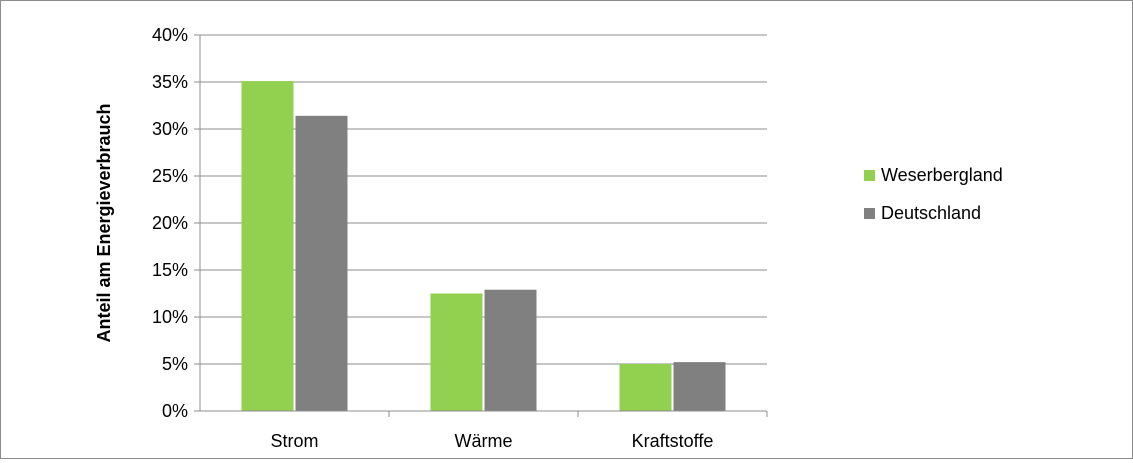 This screenshot has width=1133, height=463. What do you see at coordinates (170, 176) in the screenshot?
I see `y-tick-label: 25%` at bounding box center [170, 176].